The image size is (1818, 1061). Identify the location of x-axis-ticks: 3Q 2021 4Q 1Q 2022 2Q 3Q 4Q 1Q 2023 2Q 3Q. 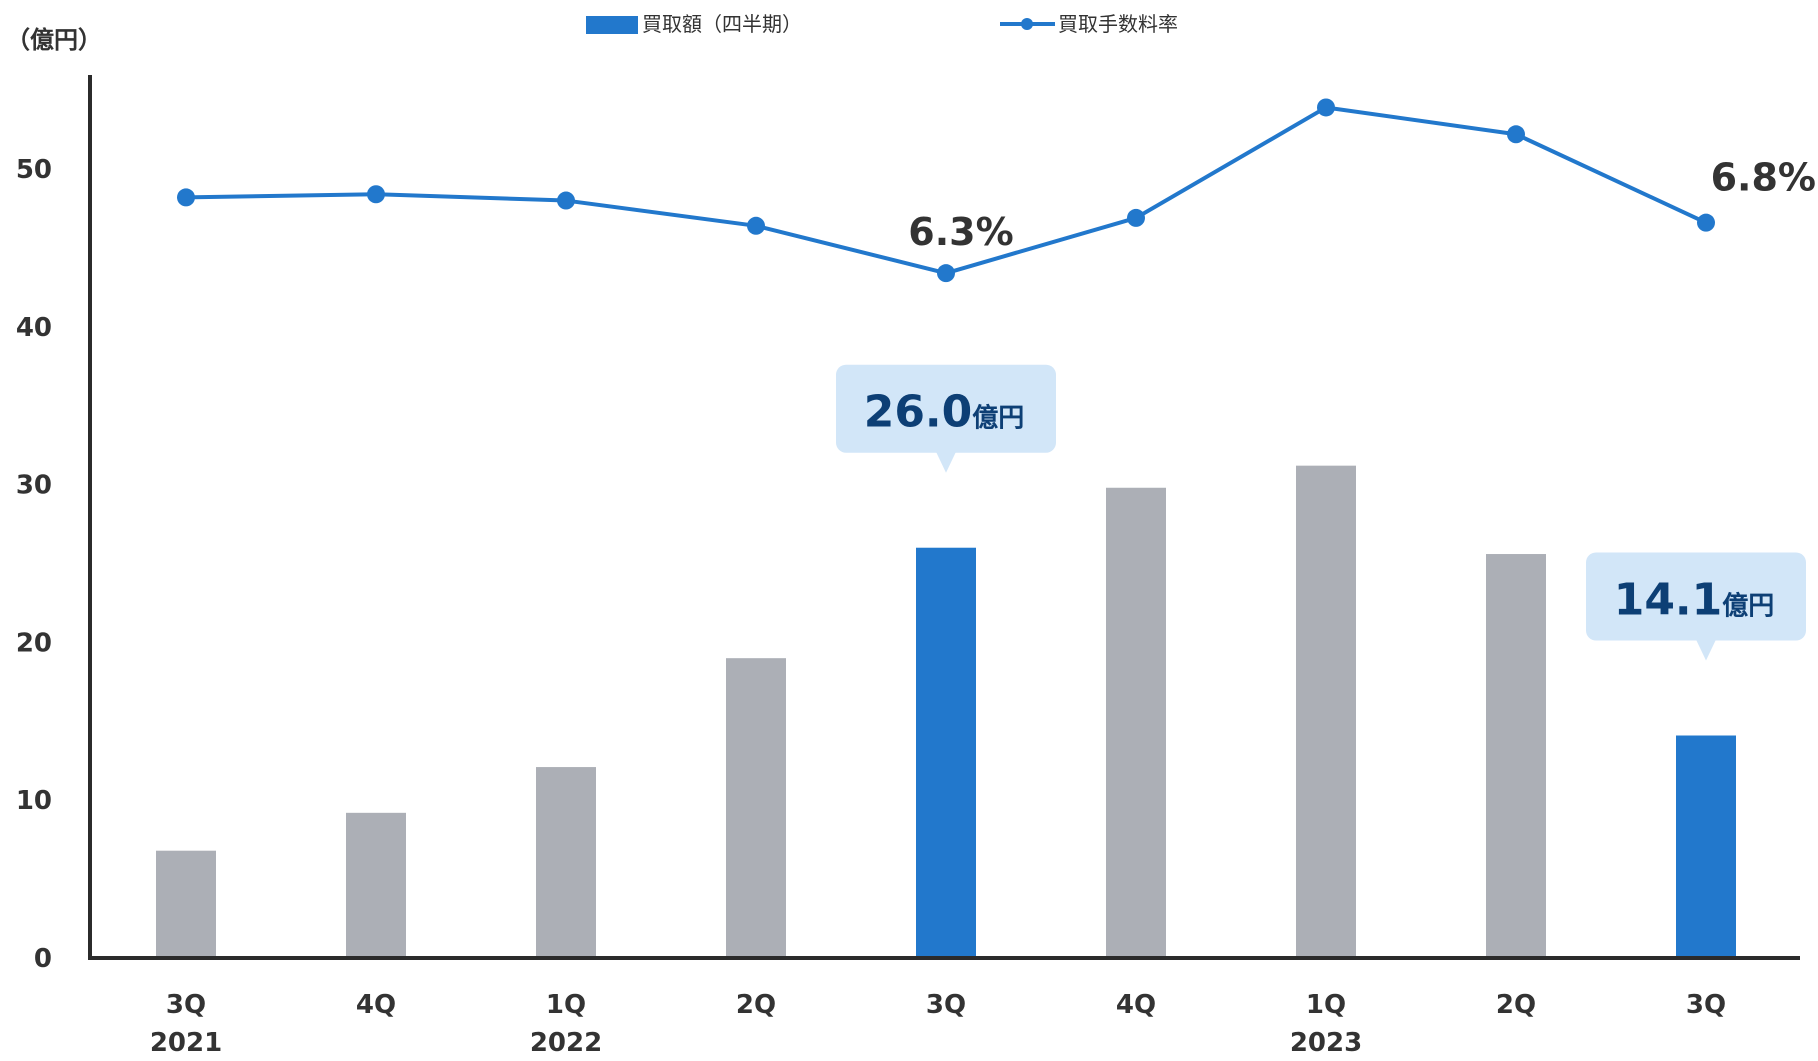
(938, 1024).